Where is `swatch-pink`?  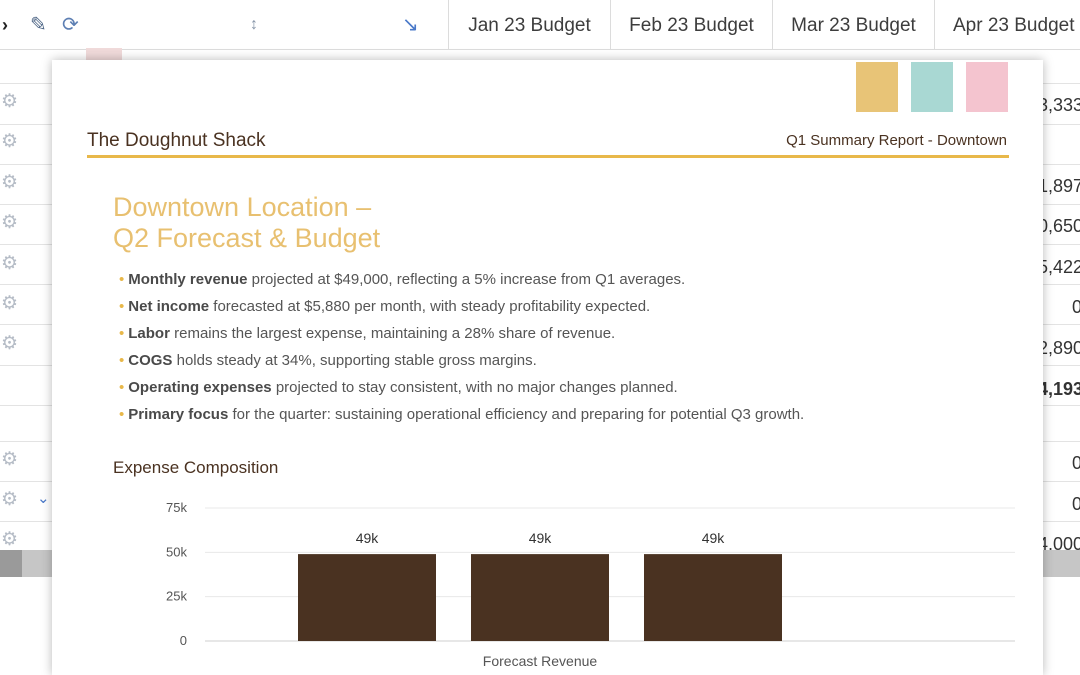 swatch-pink is located at coordinates (987, 87).